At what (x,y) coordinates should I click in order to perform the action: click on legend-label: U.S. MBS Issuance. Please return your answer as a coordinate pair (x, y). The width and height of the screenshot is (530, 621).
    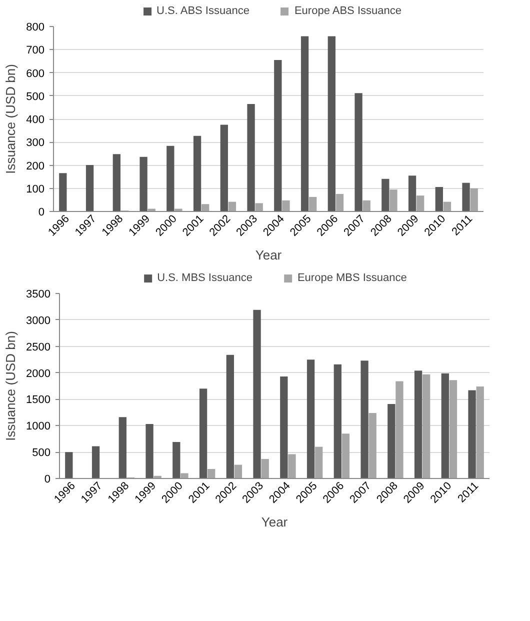
    Looking at the image, I should click on (204, 278).